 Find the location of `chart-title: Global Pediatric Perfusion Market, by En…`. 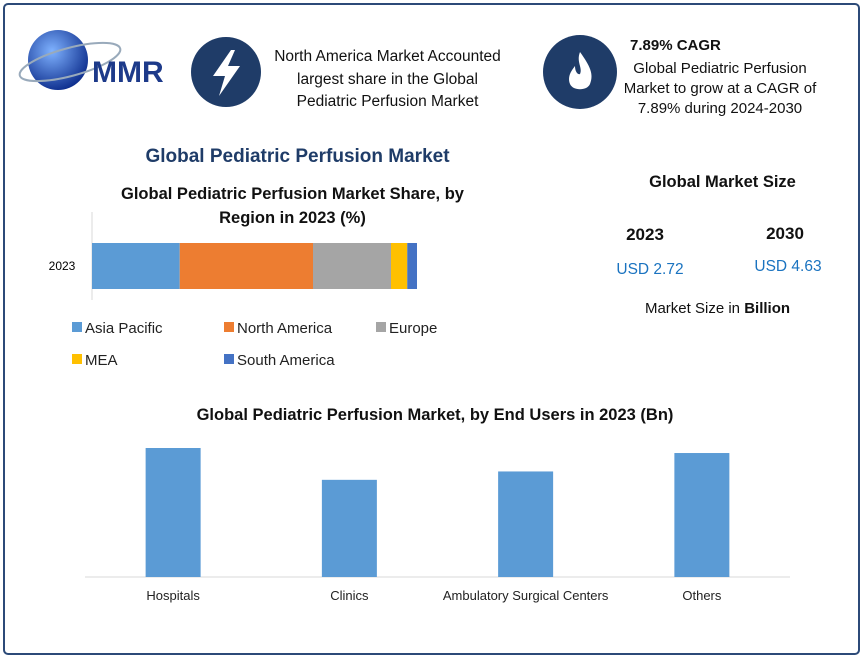

chart-title: Global Pediatric Perfusion Market, by En… is located at coordinates (435, 415).